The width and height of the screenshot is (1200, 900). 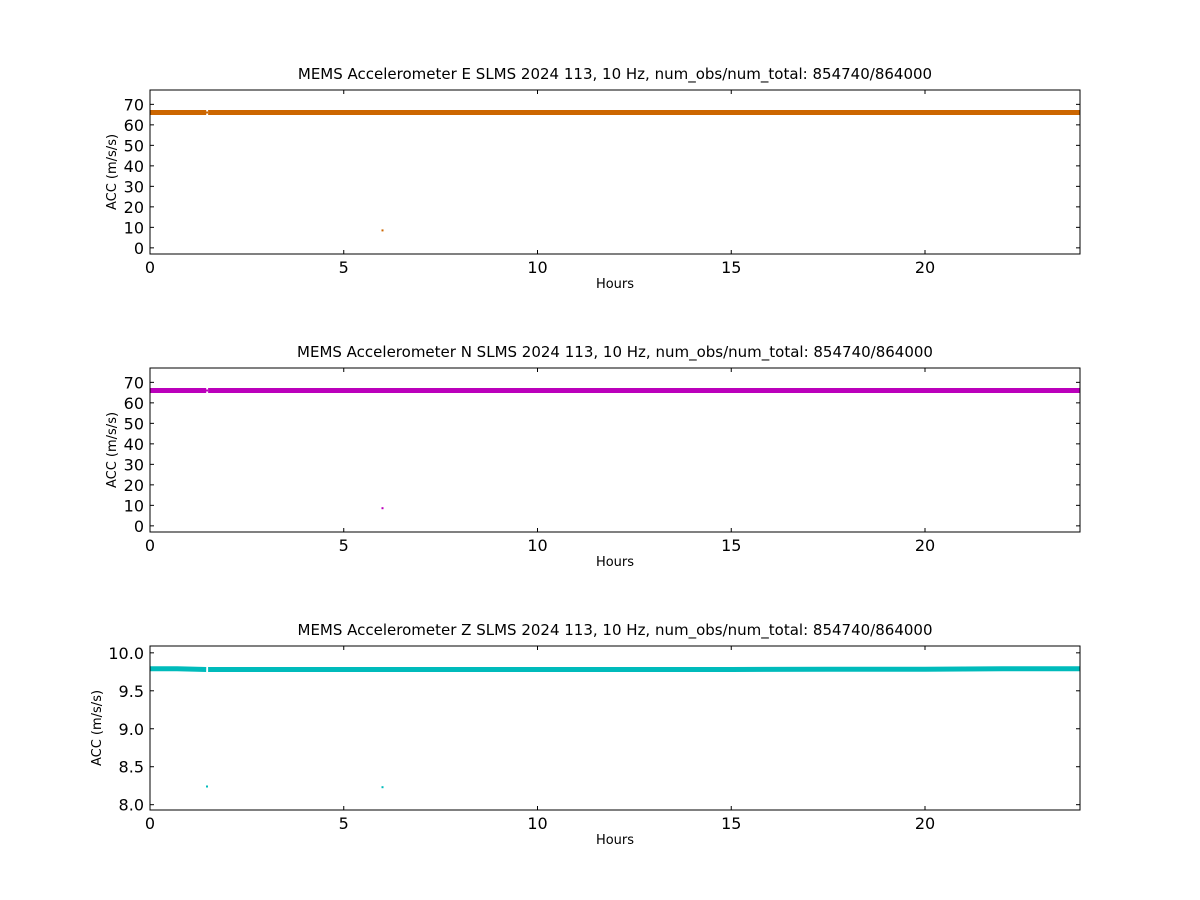 I want to click on y-tick-label-n: 60, so click(x=134, y=403).